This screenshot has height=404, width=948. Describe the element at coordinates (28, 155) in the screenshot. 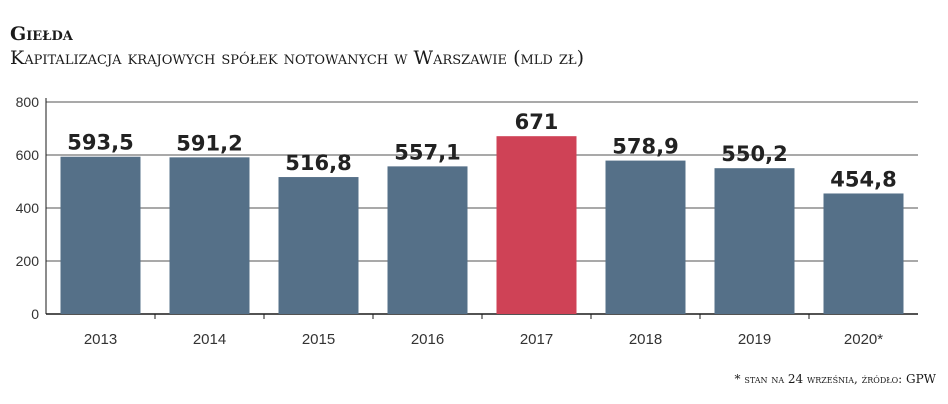

I see `y-tick-label: 600` at that location.